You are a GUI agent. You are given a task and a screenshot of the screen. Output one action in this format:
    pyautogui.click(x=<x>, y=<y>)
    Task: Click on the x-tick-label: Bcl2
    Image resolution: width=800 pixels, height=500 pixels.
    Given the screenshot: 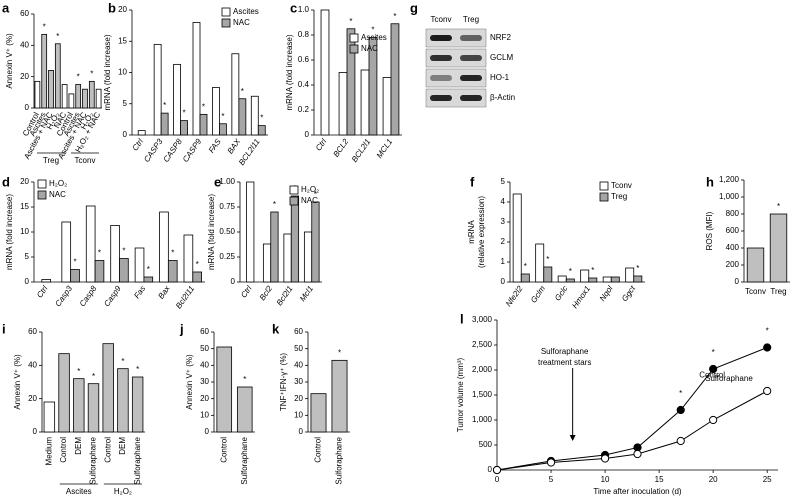 What is the action you would take?
    pyautogui.click(x=266, y=293)
    